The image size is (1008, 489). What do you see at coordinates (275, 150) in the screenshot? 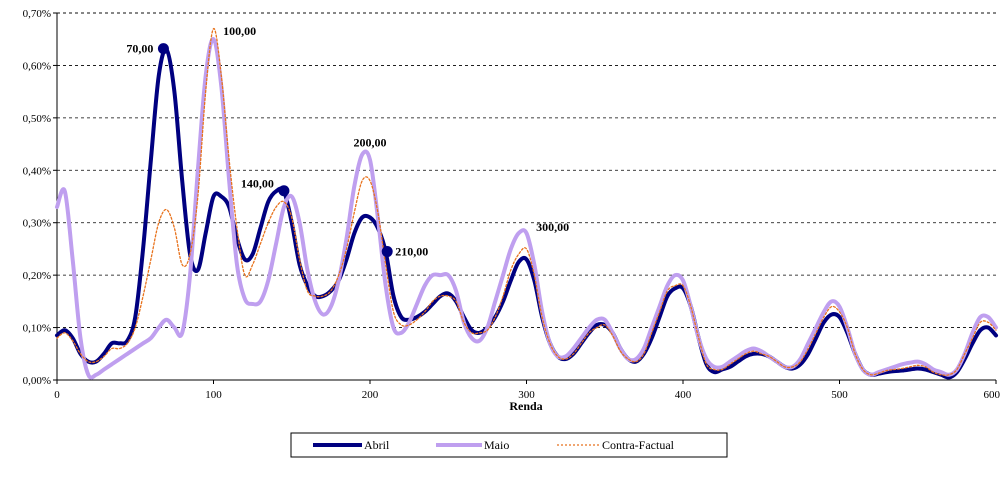
I see `peak-markers` at bounding box center [275, 150].